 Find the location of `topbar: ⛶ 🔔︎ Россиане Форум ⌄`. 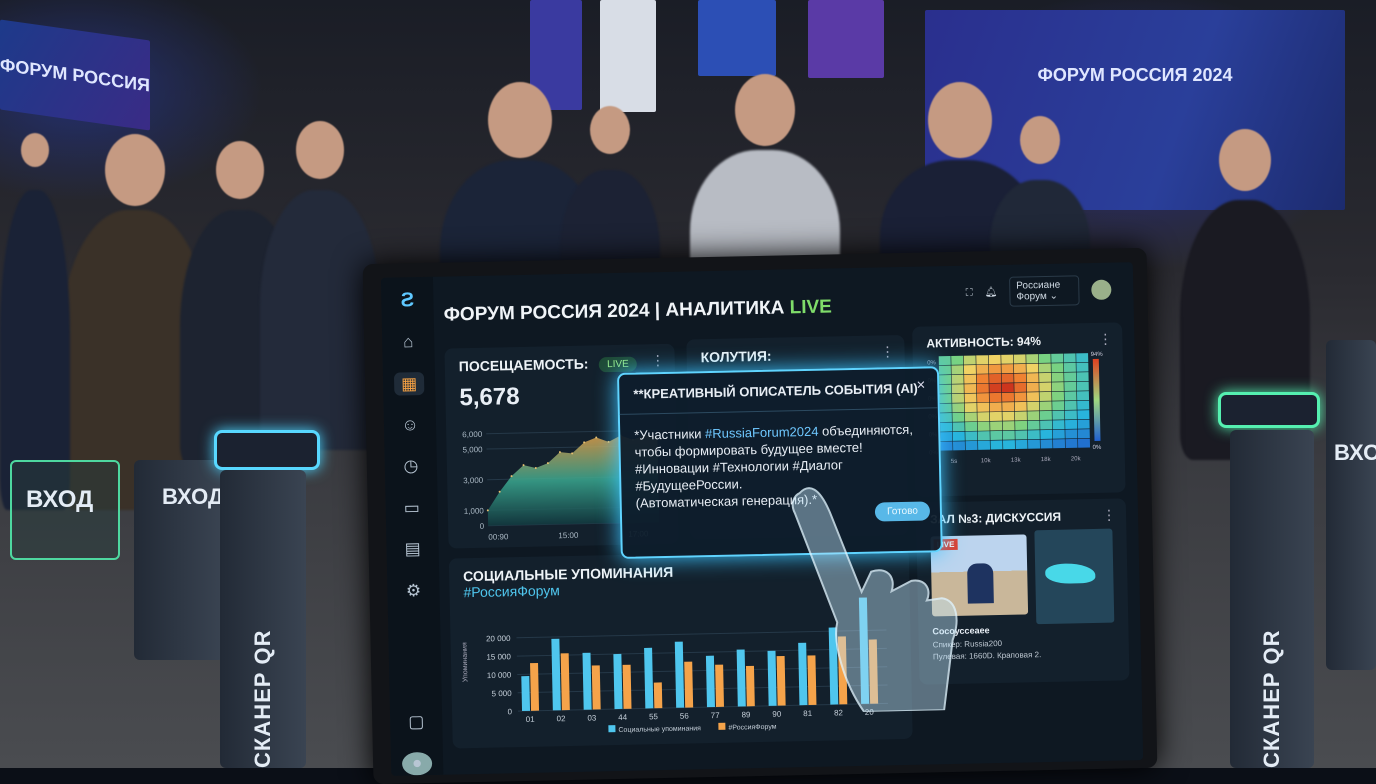

topbar: ⛶ 🔔︎ Россиане Форум ⌄ is located at coordinates (1038, 291).